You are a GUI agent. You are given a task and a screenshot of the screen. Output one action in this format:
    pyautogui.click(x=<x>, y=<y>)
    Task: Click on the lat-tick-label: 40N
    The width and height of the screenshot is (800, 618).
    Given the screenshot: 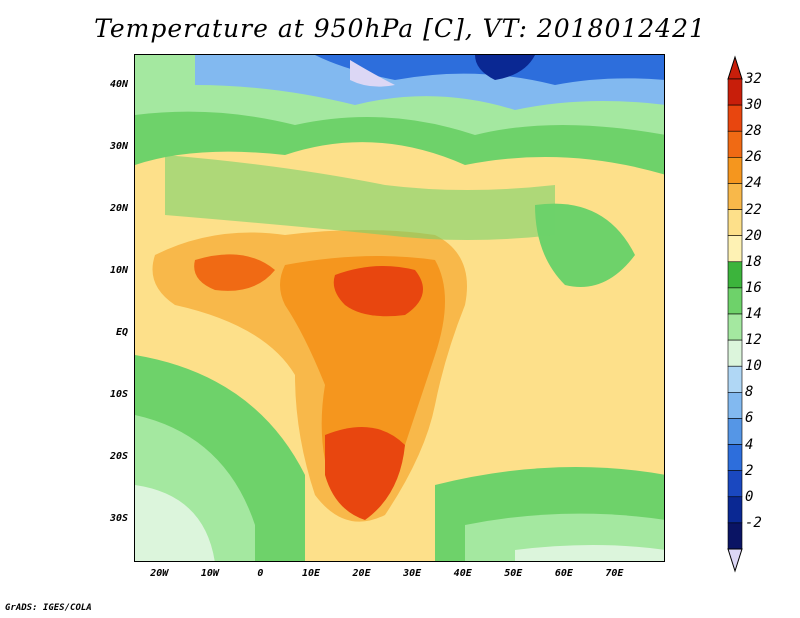 What is the action you would take?
    pyautogui.click(x=118, y=84)
    